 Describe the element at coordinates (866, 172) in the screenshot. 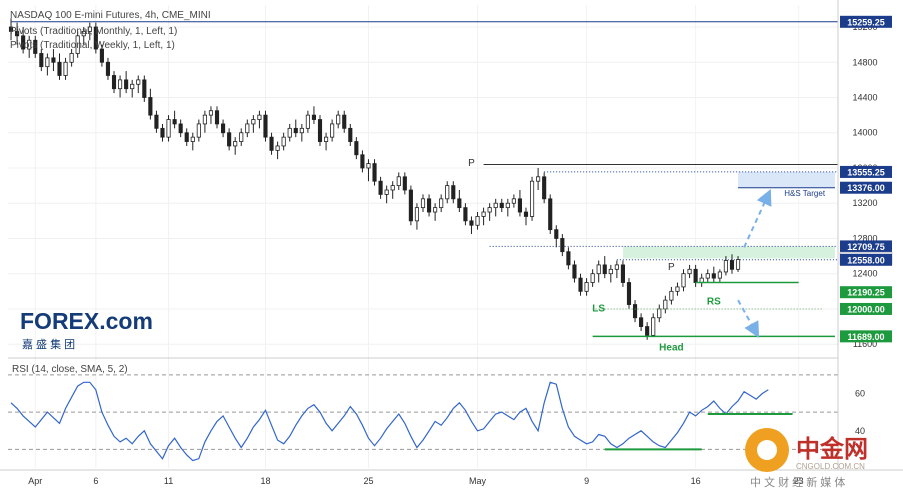

I see `price-label: 13555.25` at that location.